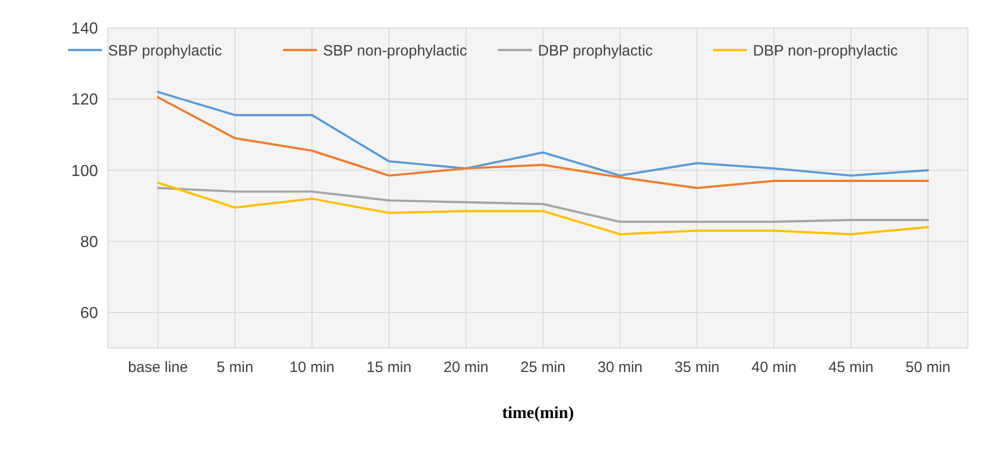  Describe the element at coordinates (235, 367) in the screenshot. I see `x-tick-label: 5 min` at that location.